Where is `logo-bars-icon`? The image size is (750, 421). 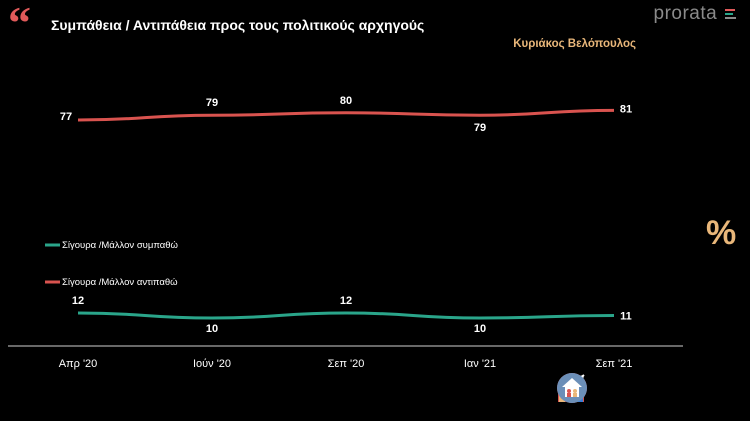 logo-bars-icon is located at coordinates (730, 14).